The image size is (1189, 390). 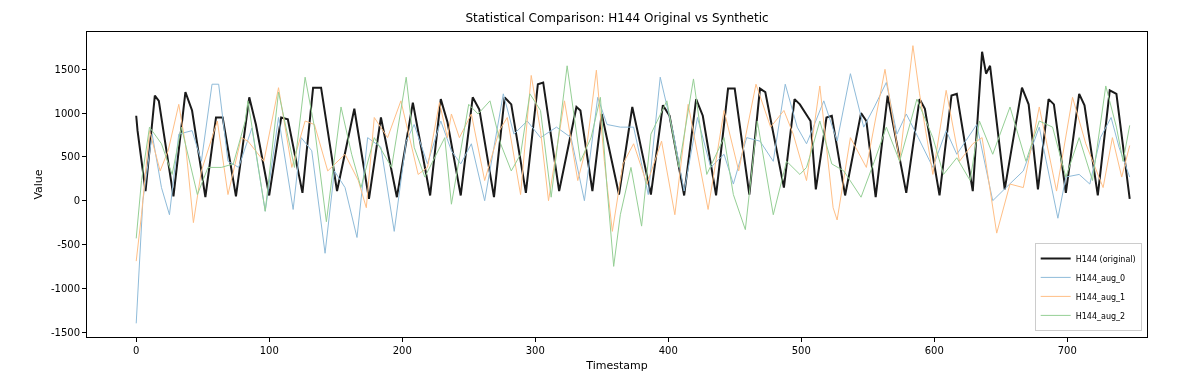 I want to click on y-tick-label: 1500, so click(x=67, y=69).